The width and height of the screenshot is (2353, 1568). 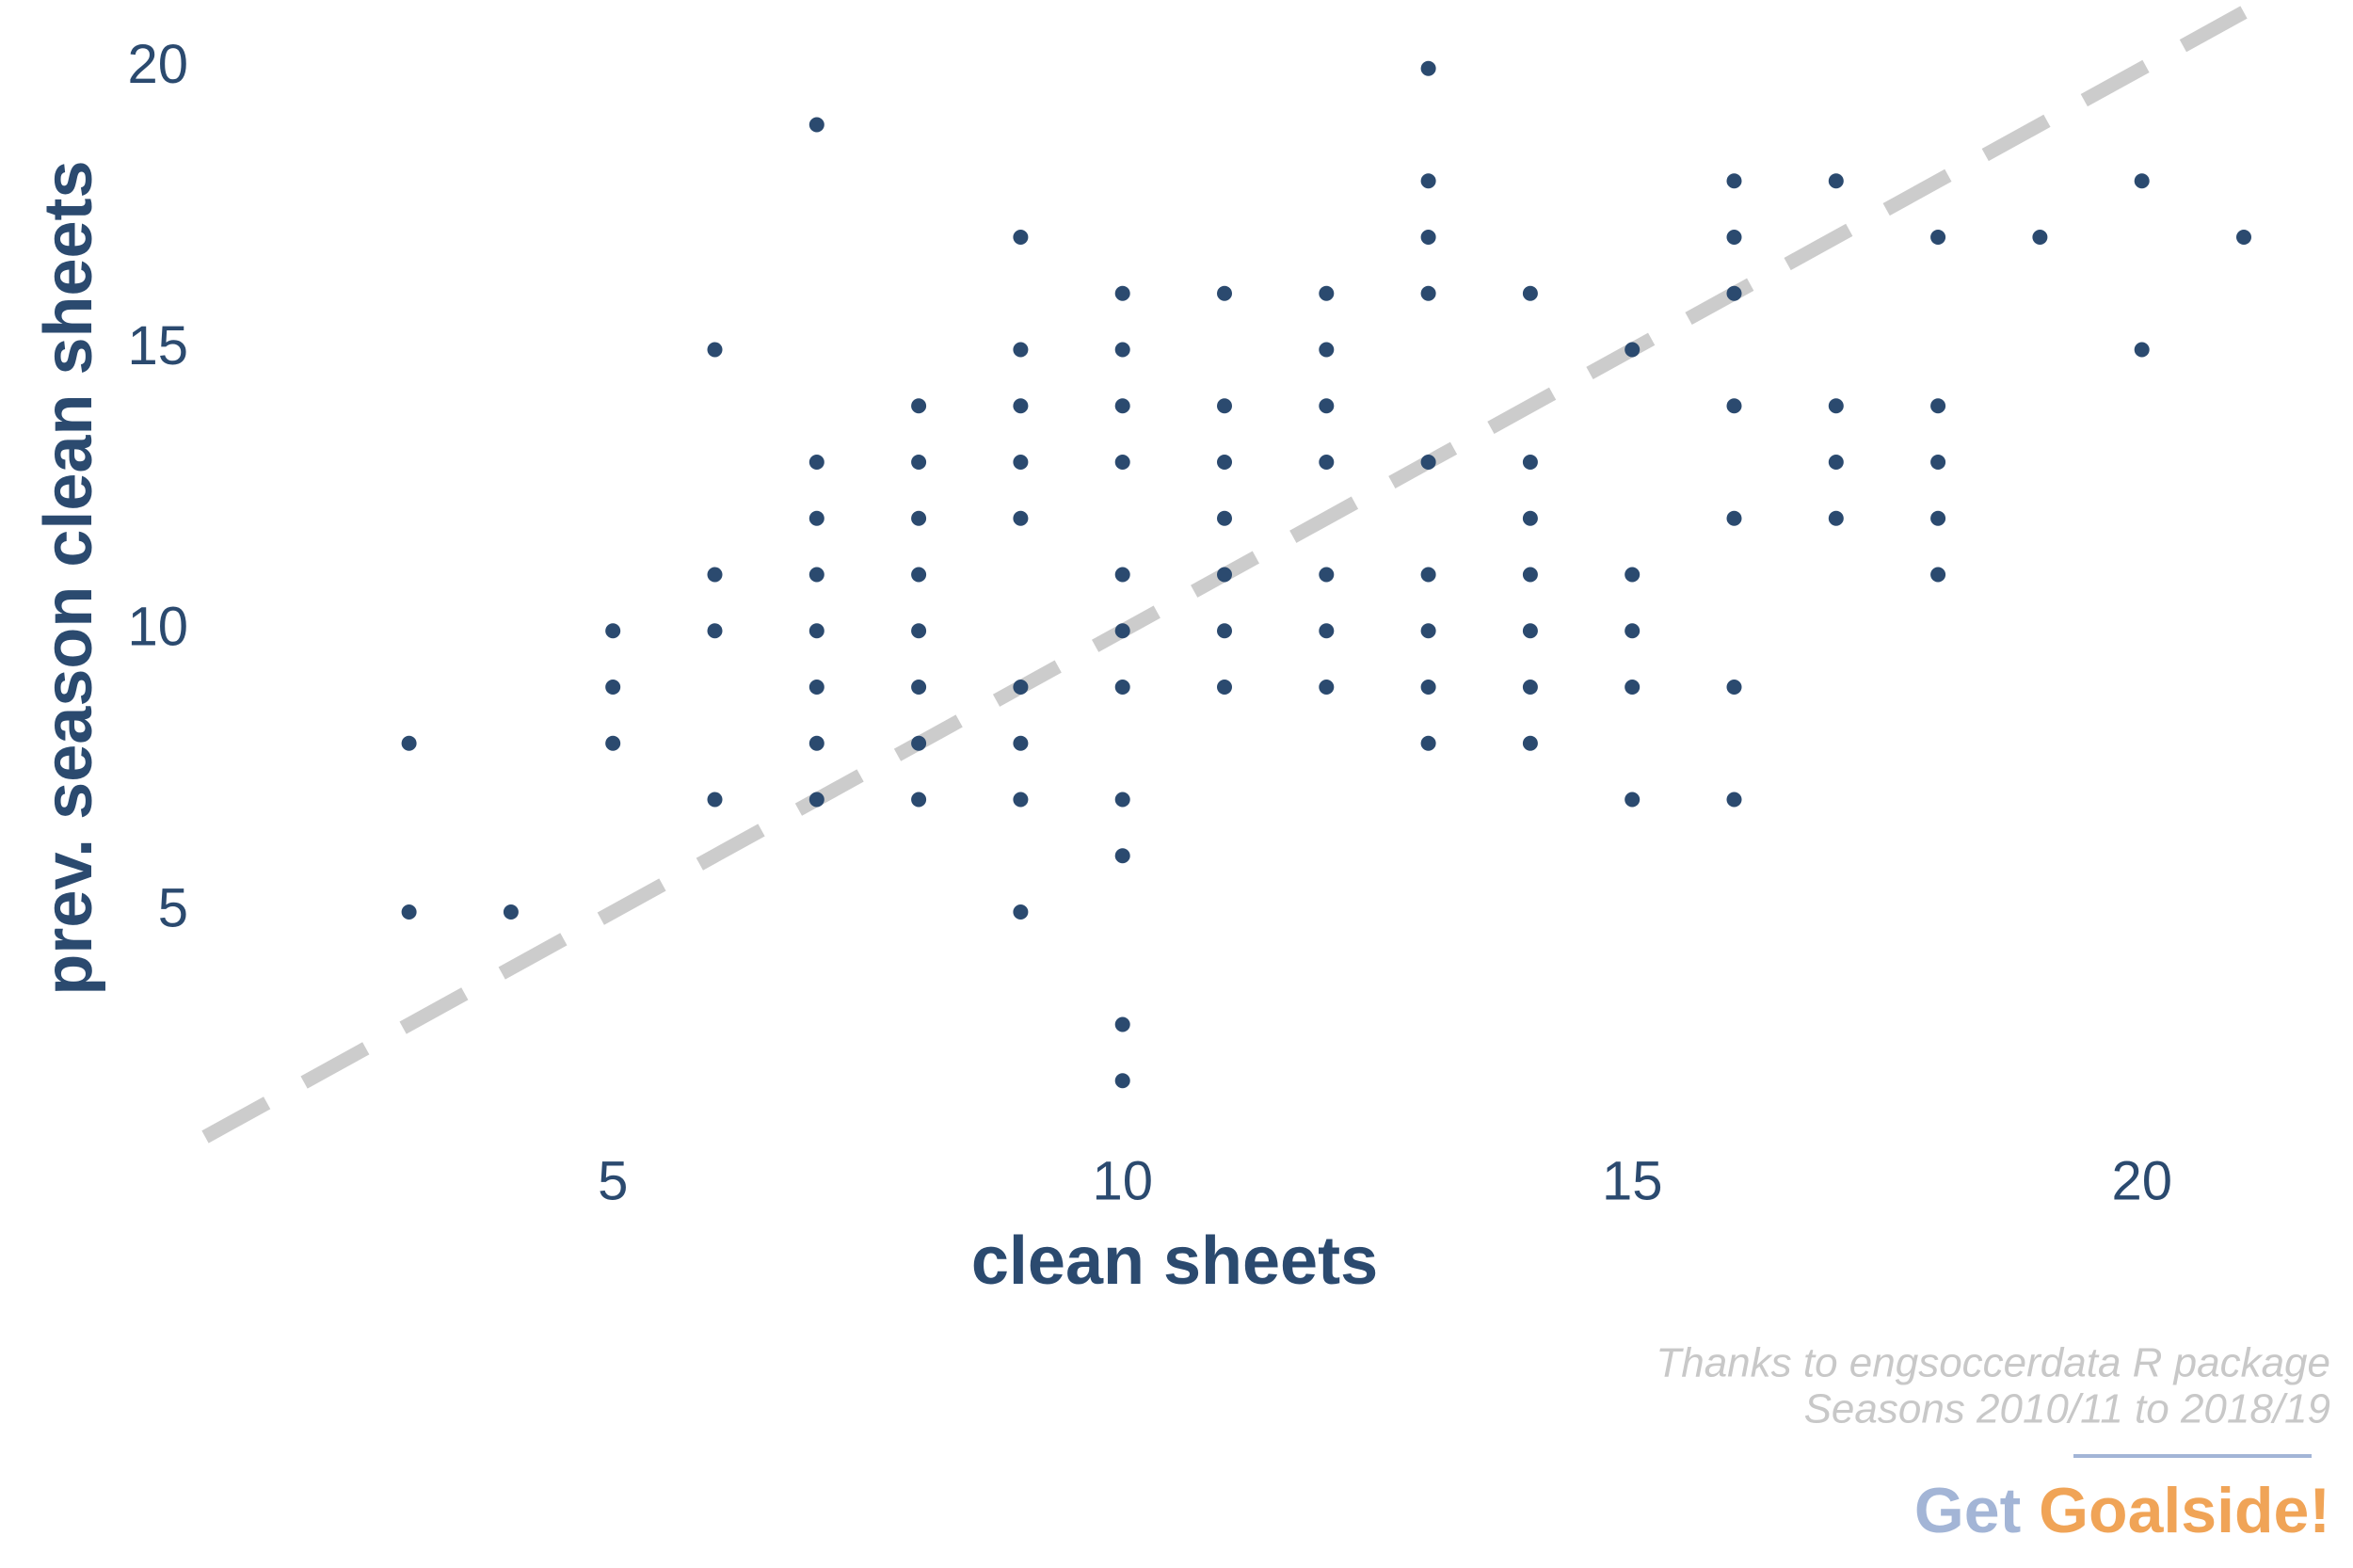 I want to click on caption: Seasons 2010/11 to 2018/19, so click(x=2067, y=1409).